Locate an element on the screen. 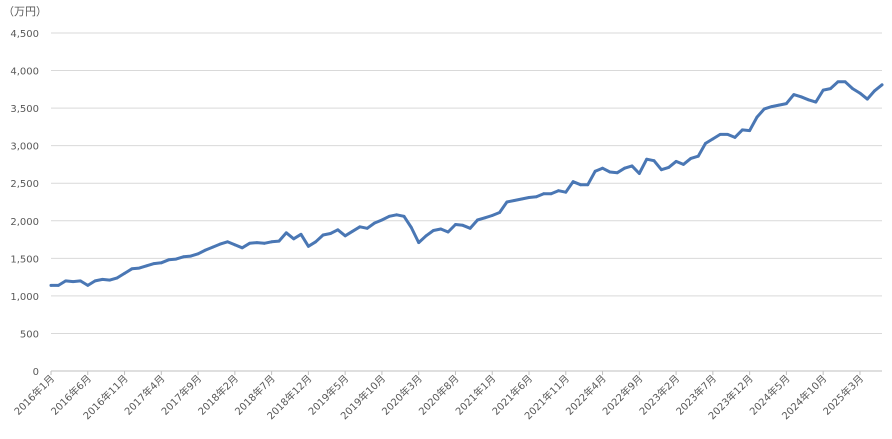  y-tick-label: 2,000 is located at coordinates (24, 222).